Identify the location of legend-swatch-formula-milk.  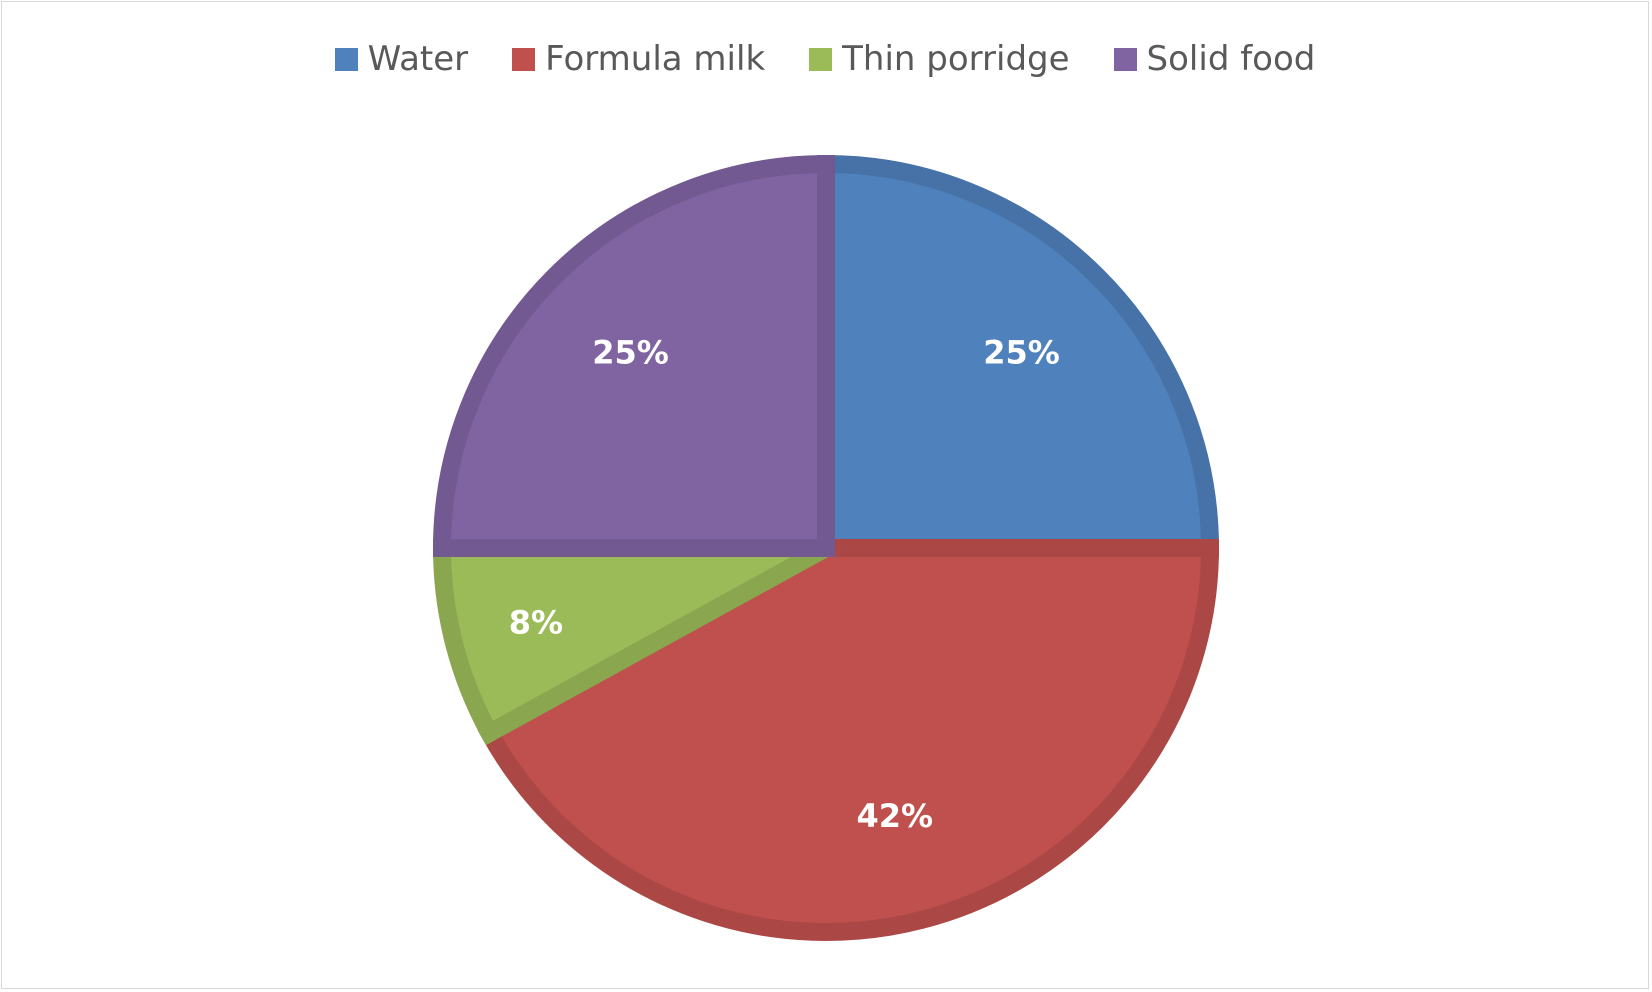
(524, 59).